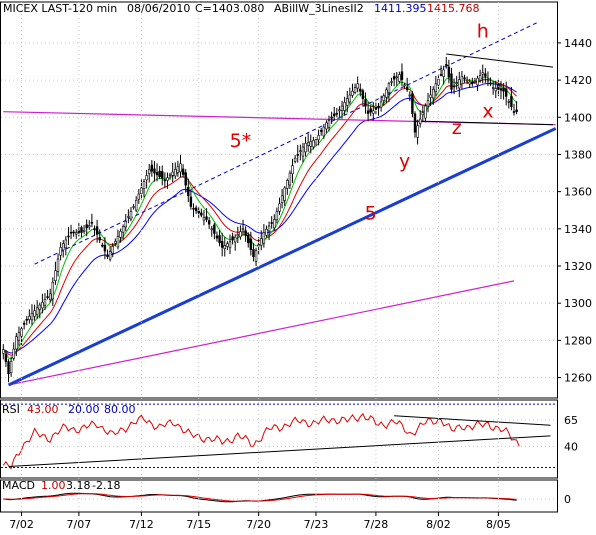 Image resolution: width=596 pixels, height=535 pixels. What do you see at coordinates (578, 340) in the screenshot?
I see `price-tick-label: 1280` at bounding box center [578, 340].